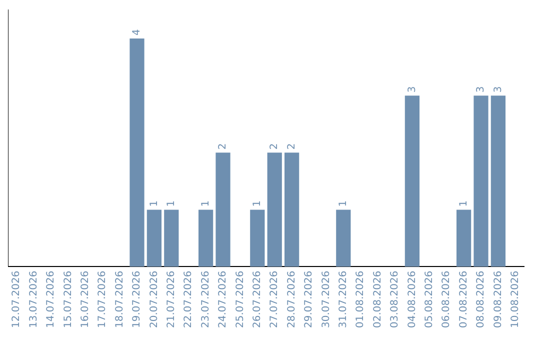  I want to click on x-tick-label: 16.07.2026, so click(85, 299).